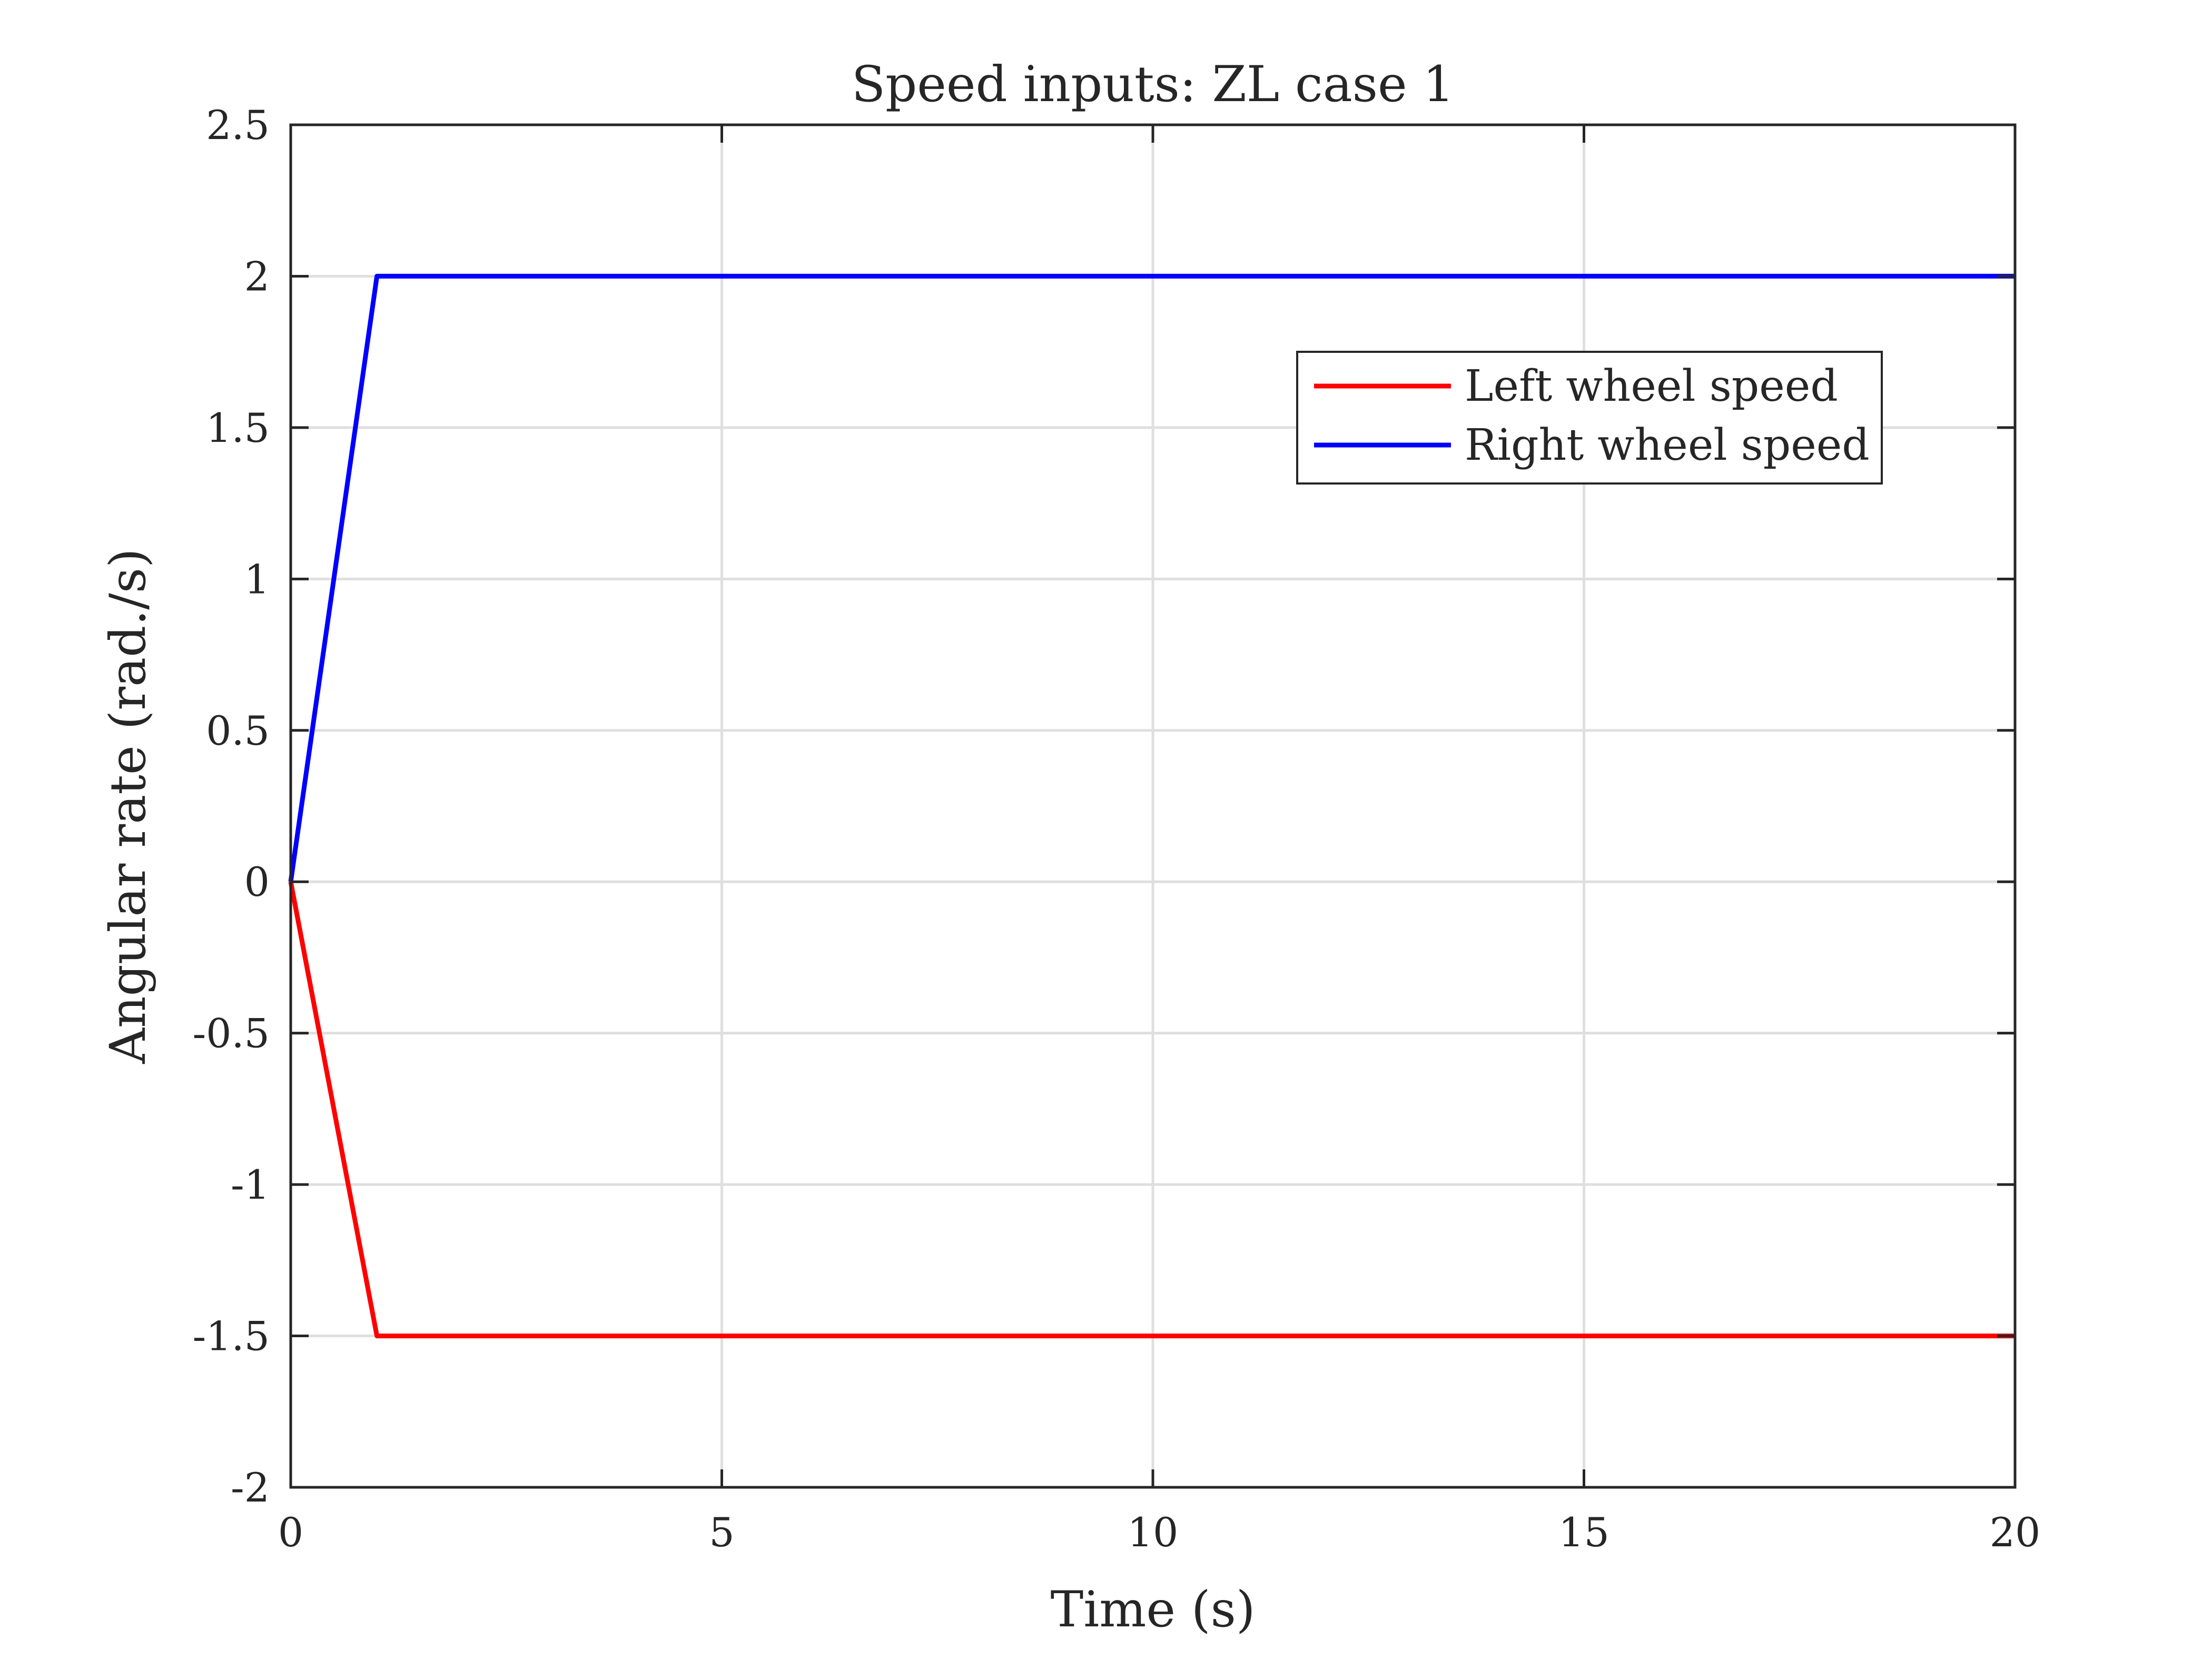  I want to click on y-tick-label: 0.5, so click(238, 730).